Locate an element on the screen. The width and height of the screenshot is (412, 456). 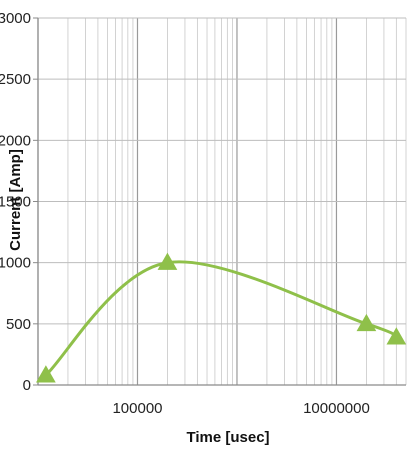
y-tick-label: 500 is located at coordinates (18, 324).